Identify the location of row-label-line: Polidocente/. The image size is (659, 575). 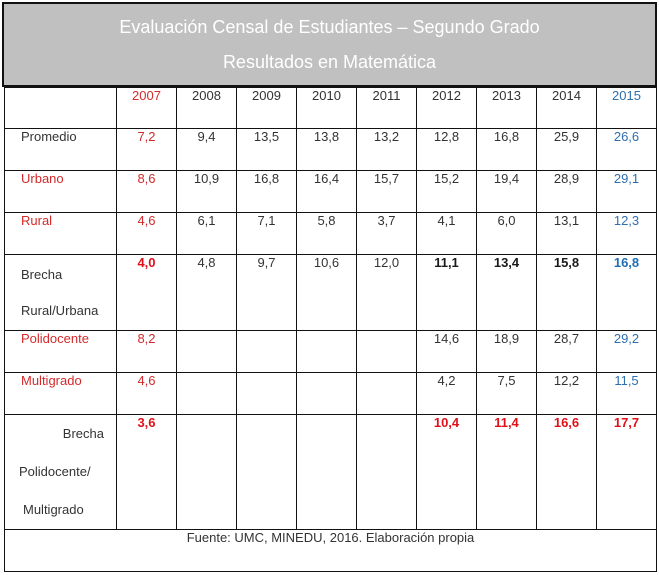
(55, 471).